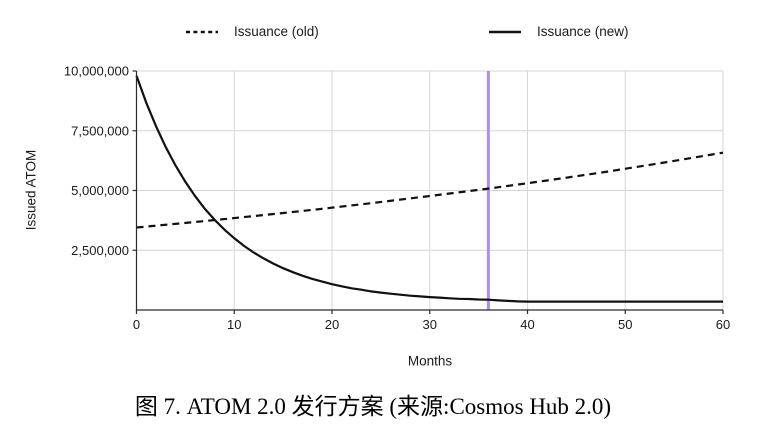 Image resolution: width=779 pixels, height=435 pixels. What do you see at coordinates (31, 190) in the screenshot?
I see `y-axis-title: Issued ATOM` at bounding box center [31, 190].